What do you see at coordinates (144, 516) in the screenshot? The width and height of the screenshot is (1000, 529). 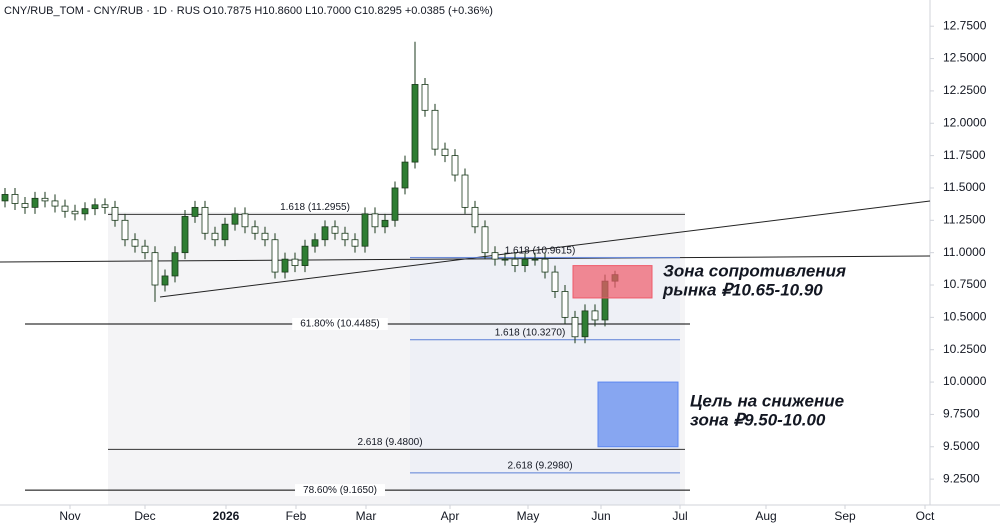 I see `x-tick-label: Dec` at bounding box center [144, 516].